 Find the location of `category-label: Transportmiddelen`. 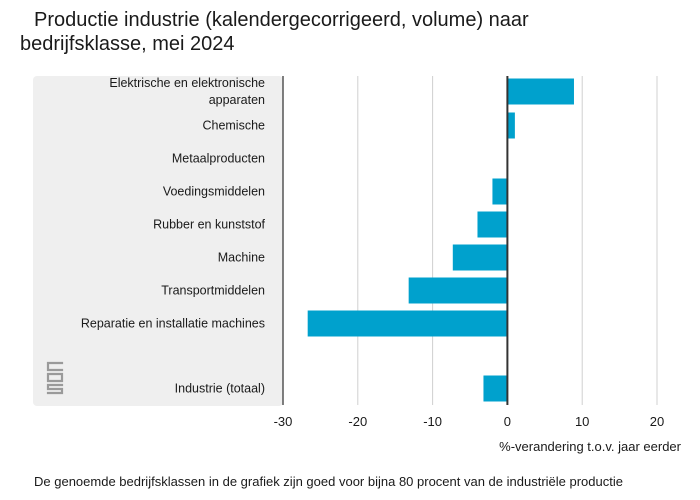

category-label: Transportmiddelen is located at coordinates (213, 291).